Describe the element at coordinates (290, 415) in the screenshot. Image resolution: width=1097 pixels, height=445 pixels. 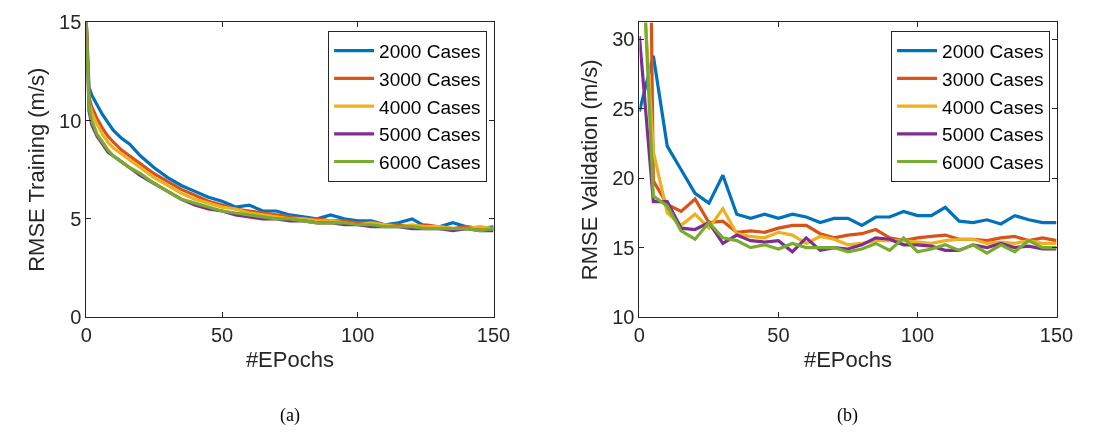
I see `text: (a)` at that location.